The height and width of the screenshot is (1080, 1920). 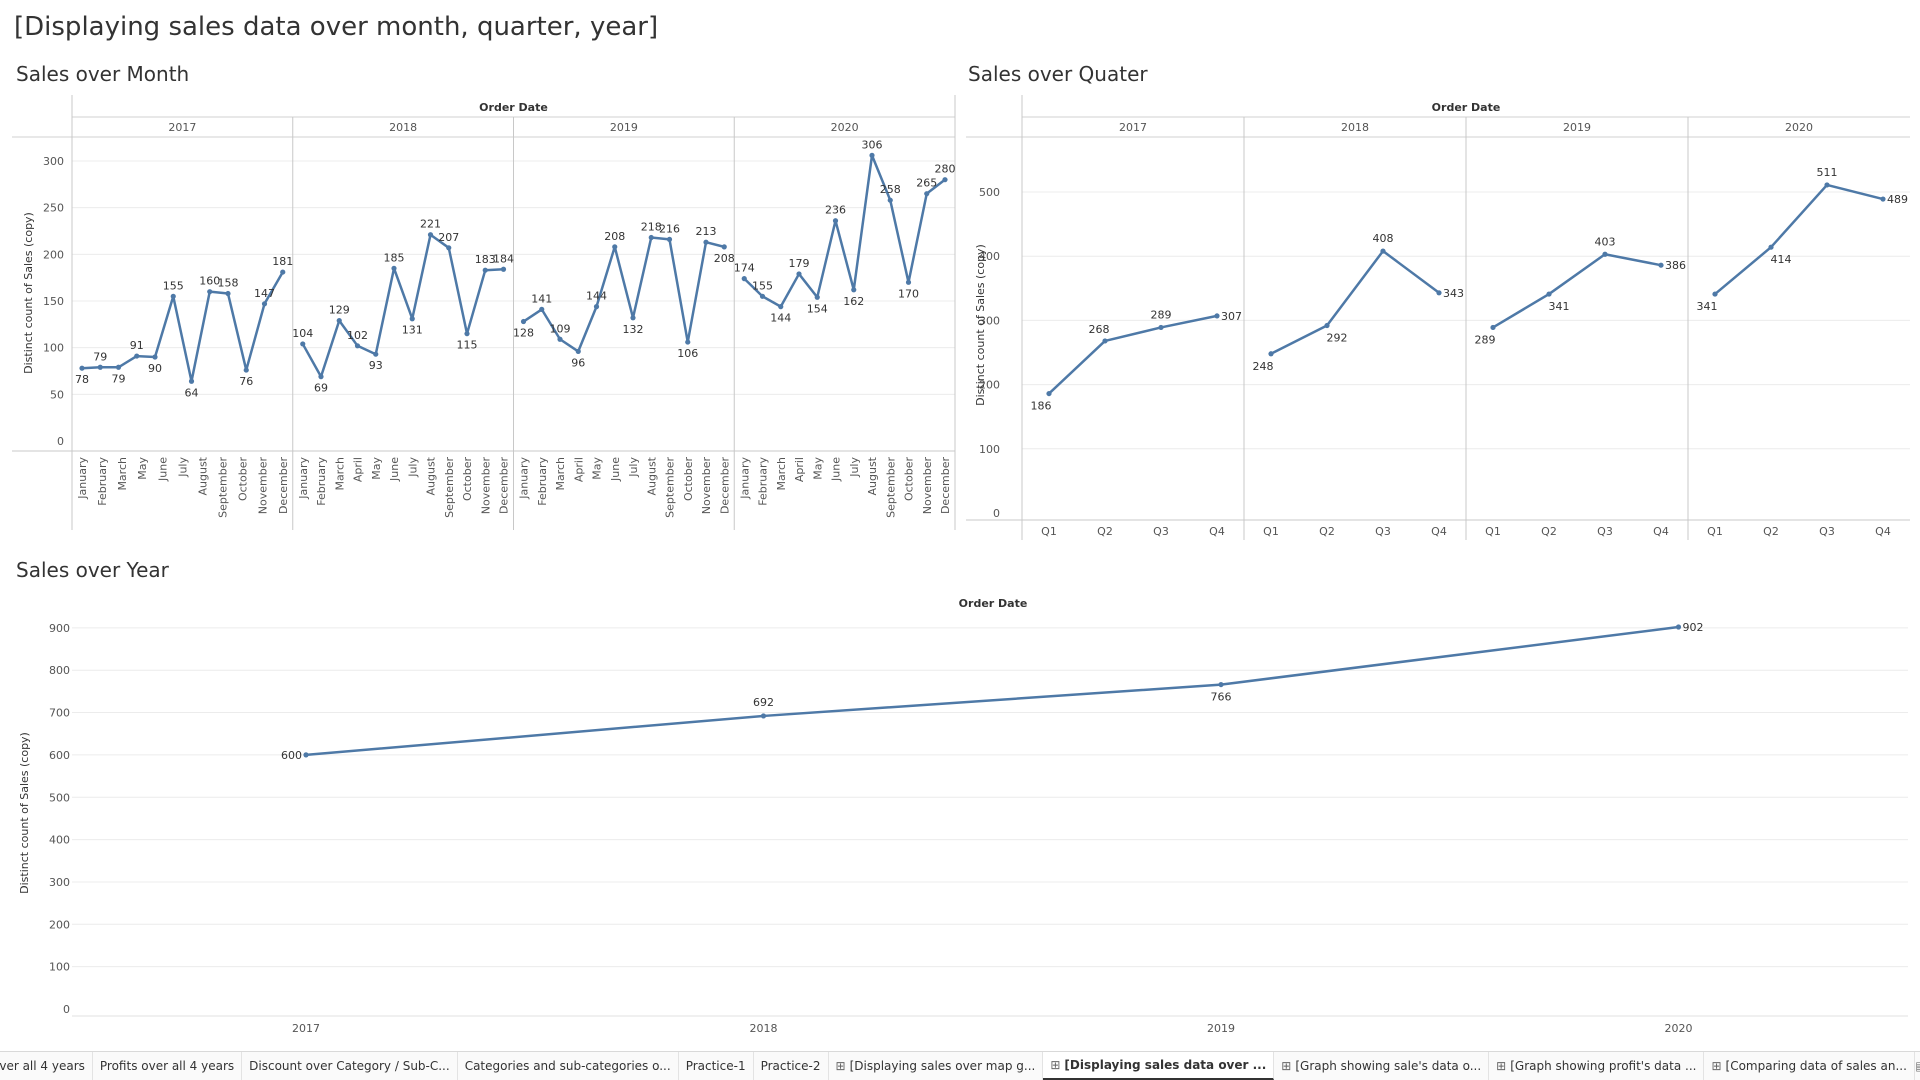 I want to click on filmstrip-icon: ▤, so click(x=1917, y=1066).